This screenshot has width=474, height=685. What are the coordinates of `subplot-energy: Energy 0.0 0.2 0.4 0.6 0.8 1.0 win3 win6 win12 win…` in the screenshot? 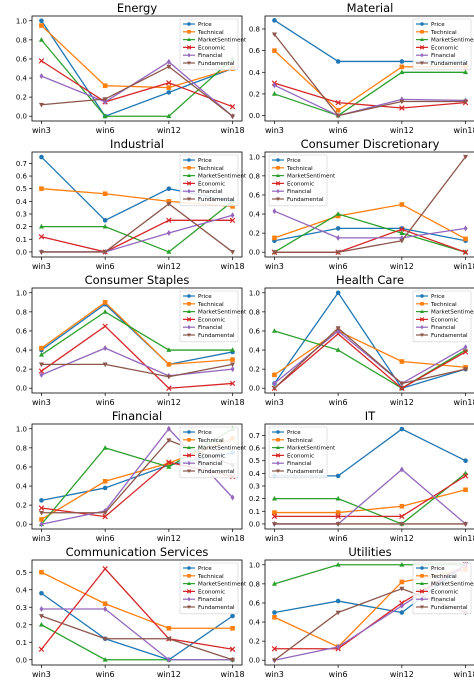 It's located at (131, 68).